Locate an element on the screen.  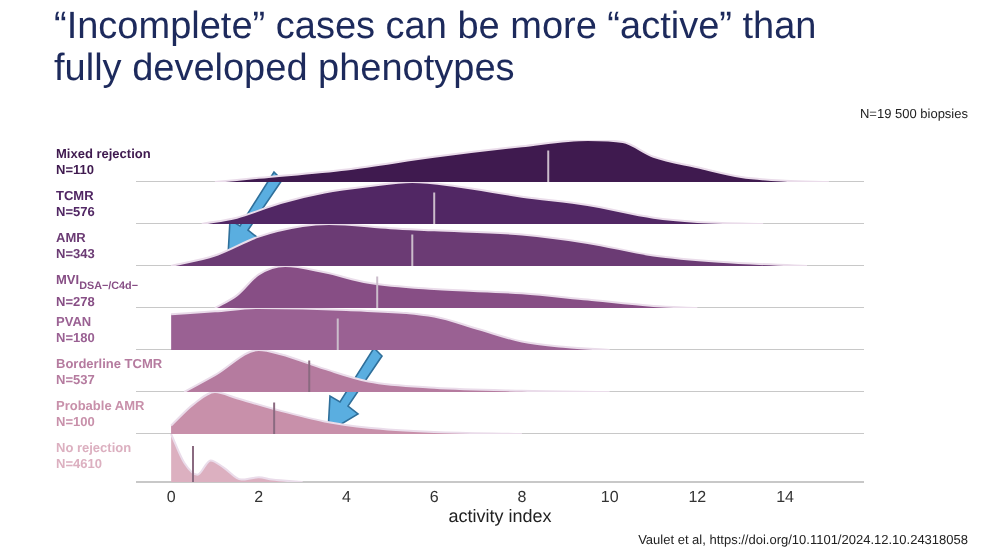
x-tick-label: 12 is located at coordinates (698, 497).